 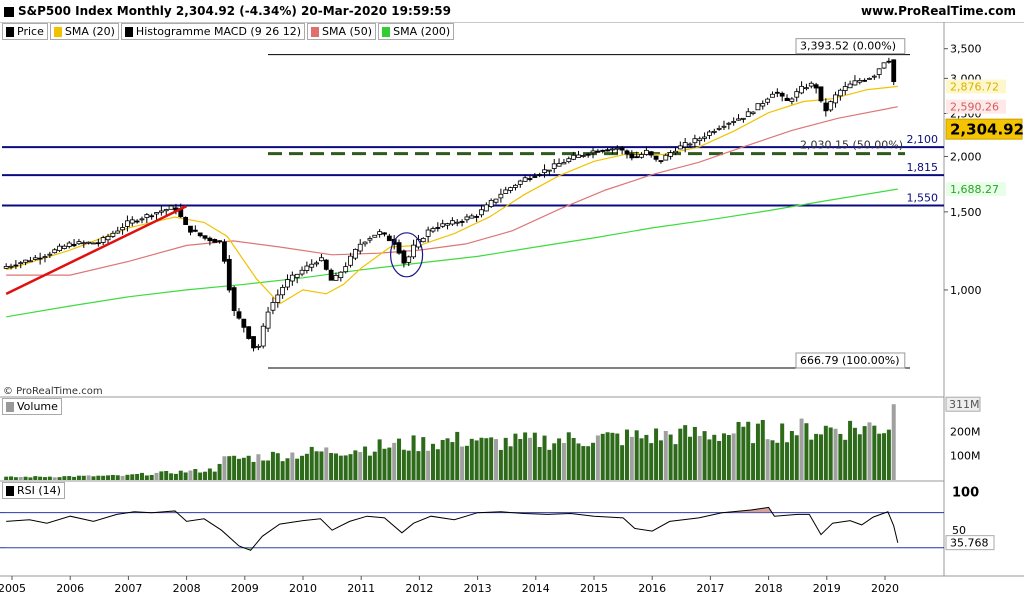 I want to click on legend-item-price: Price, so click(x=25, y=31).